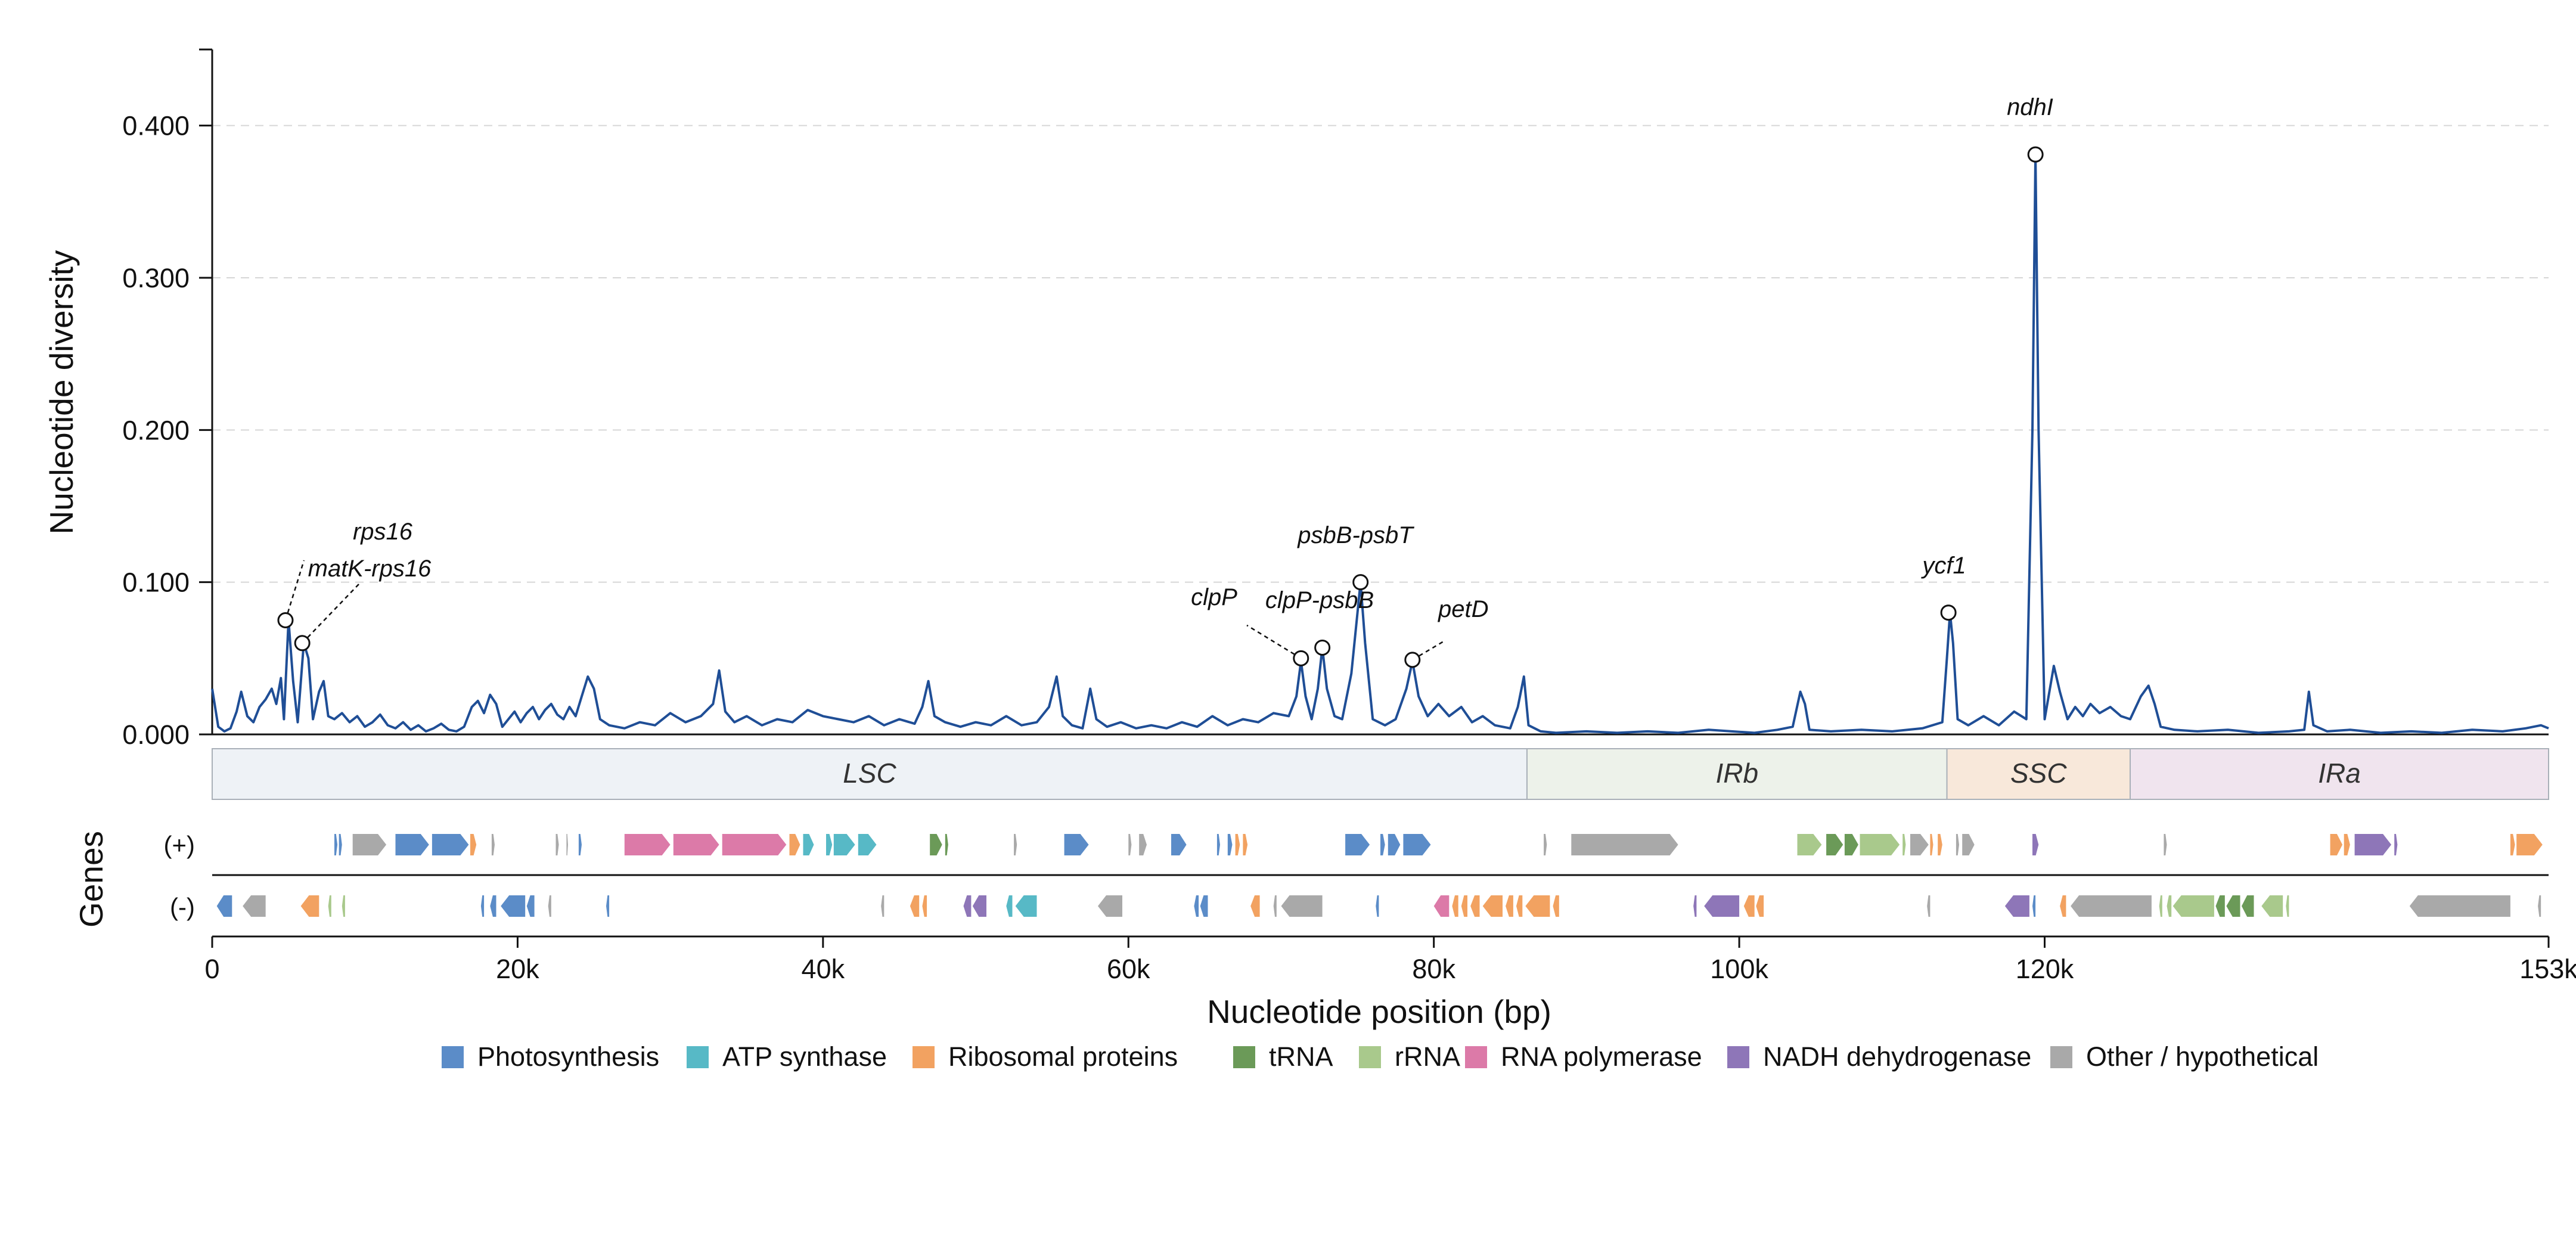 The height and width of the screenshot is (1253, 2576). What do you see at coordinates (824, 969) in the screenshot?
I see `x-tick-label: 40k` at bounding box center [824, 969].